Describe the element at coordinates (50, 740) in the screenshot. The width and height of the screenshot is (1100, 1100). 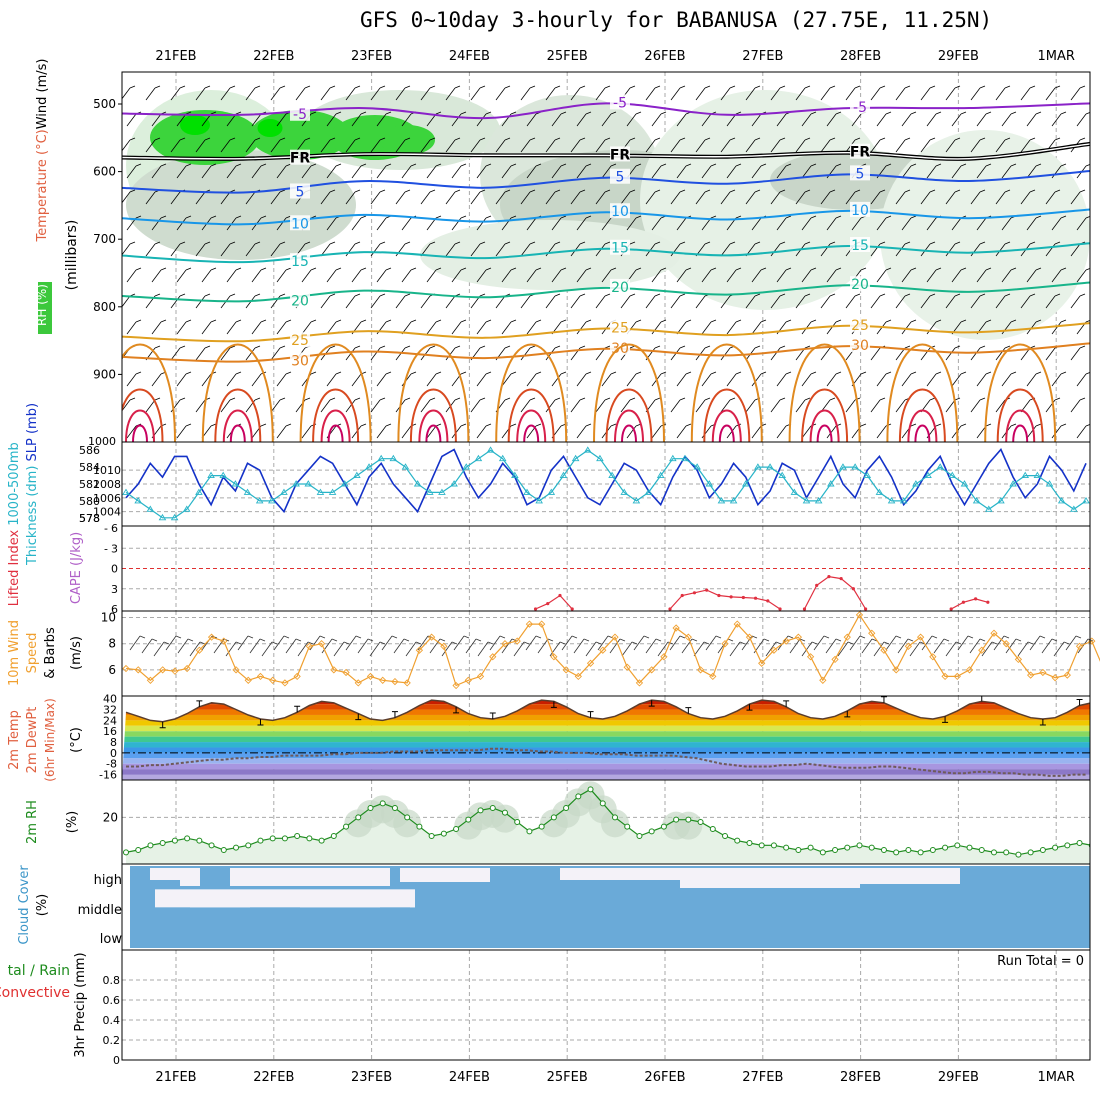
I see `panel-label: (6hr Min/Max)` at that location.